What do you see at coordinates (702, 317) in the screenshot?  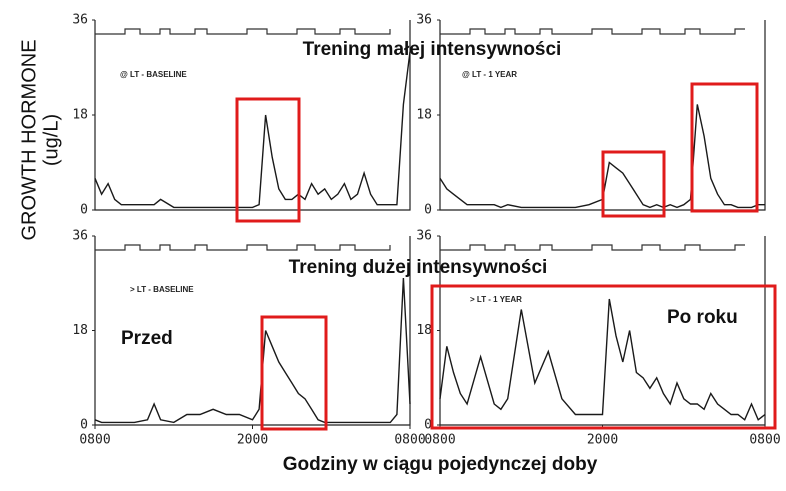 I see `annotation: Po roku` at bounding box center [702, 317].